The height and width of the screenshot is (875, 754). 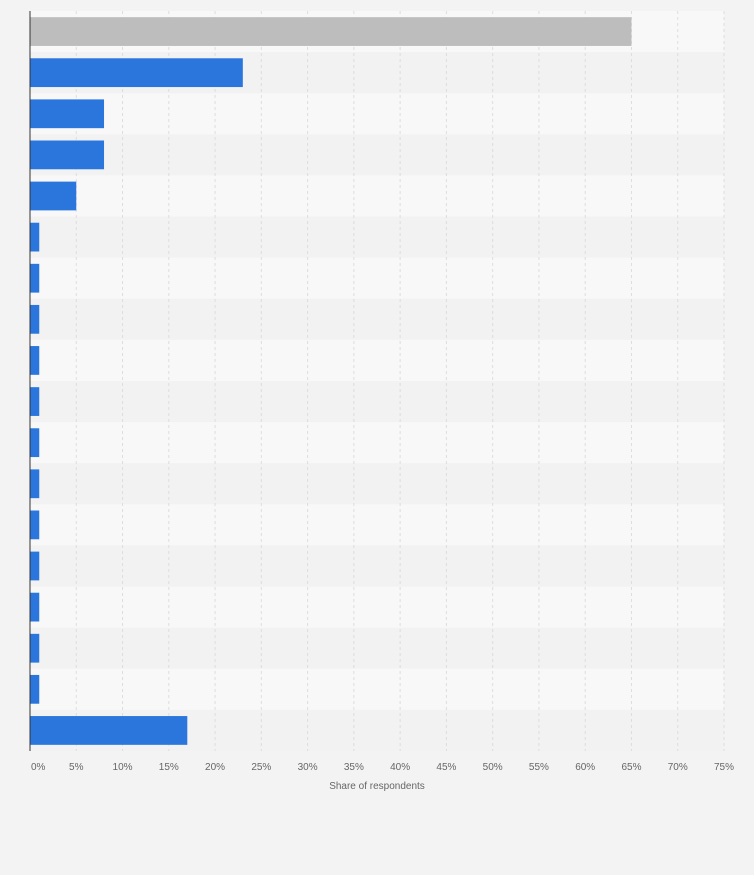 I want to click on x-tick-label: 50%, so click(x=493, y=767).